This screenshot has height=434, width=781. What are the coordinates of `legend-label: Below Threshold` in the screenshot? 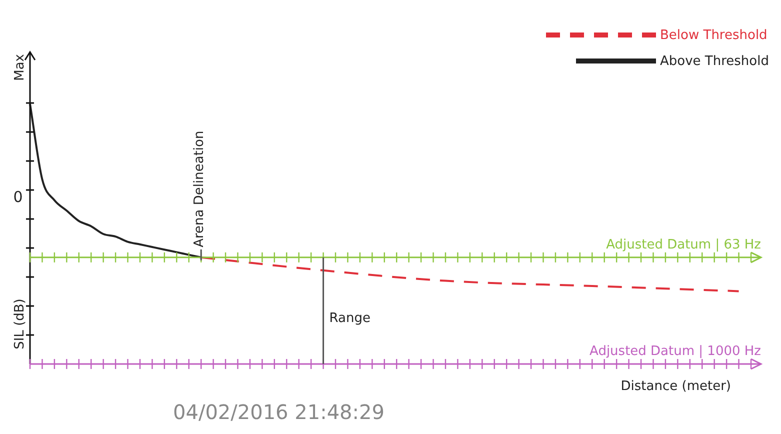 It's located at (714, 35).